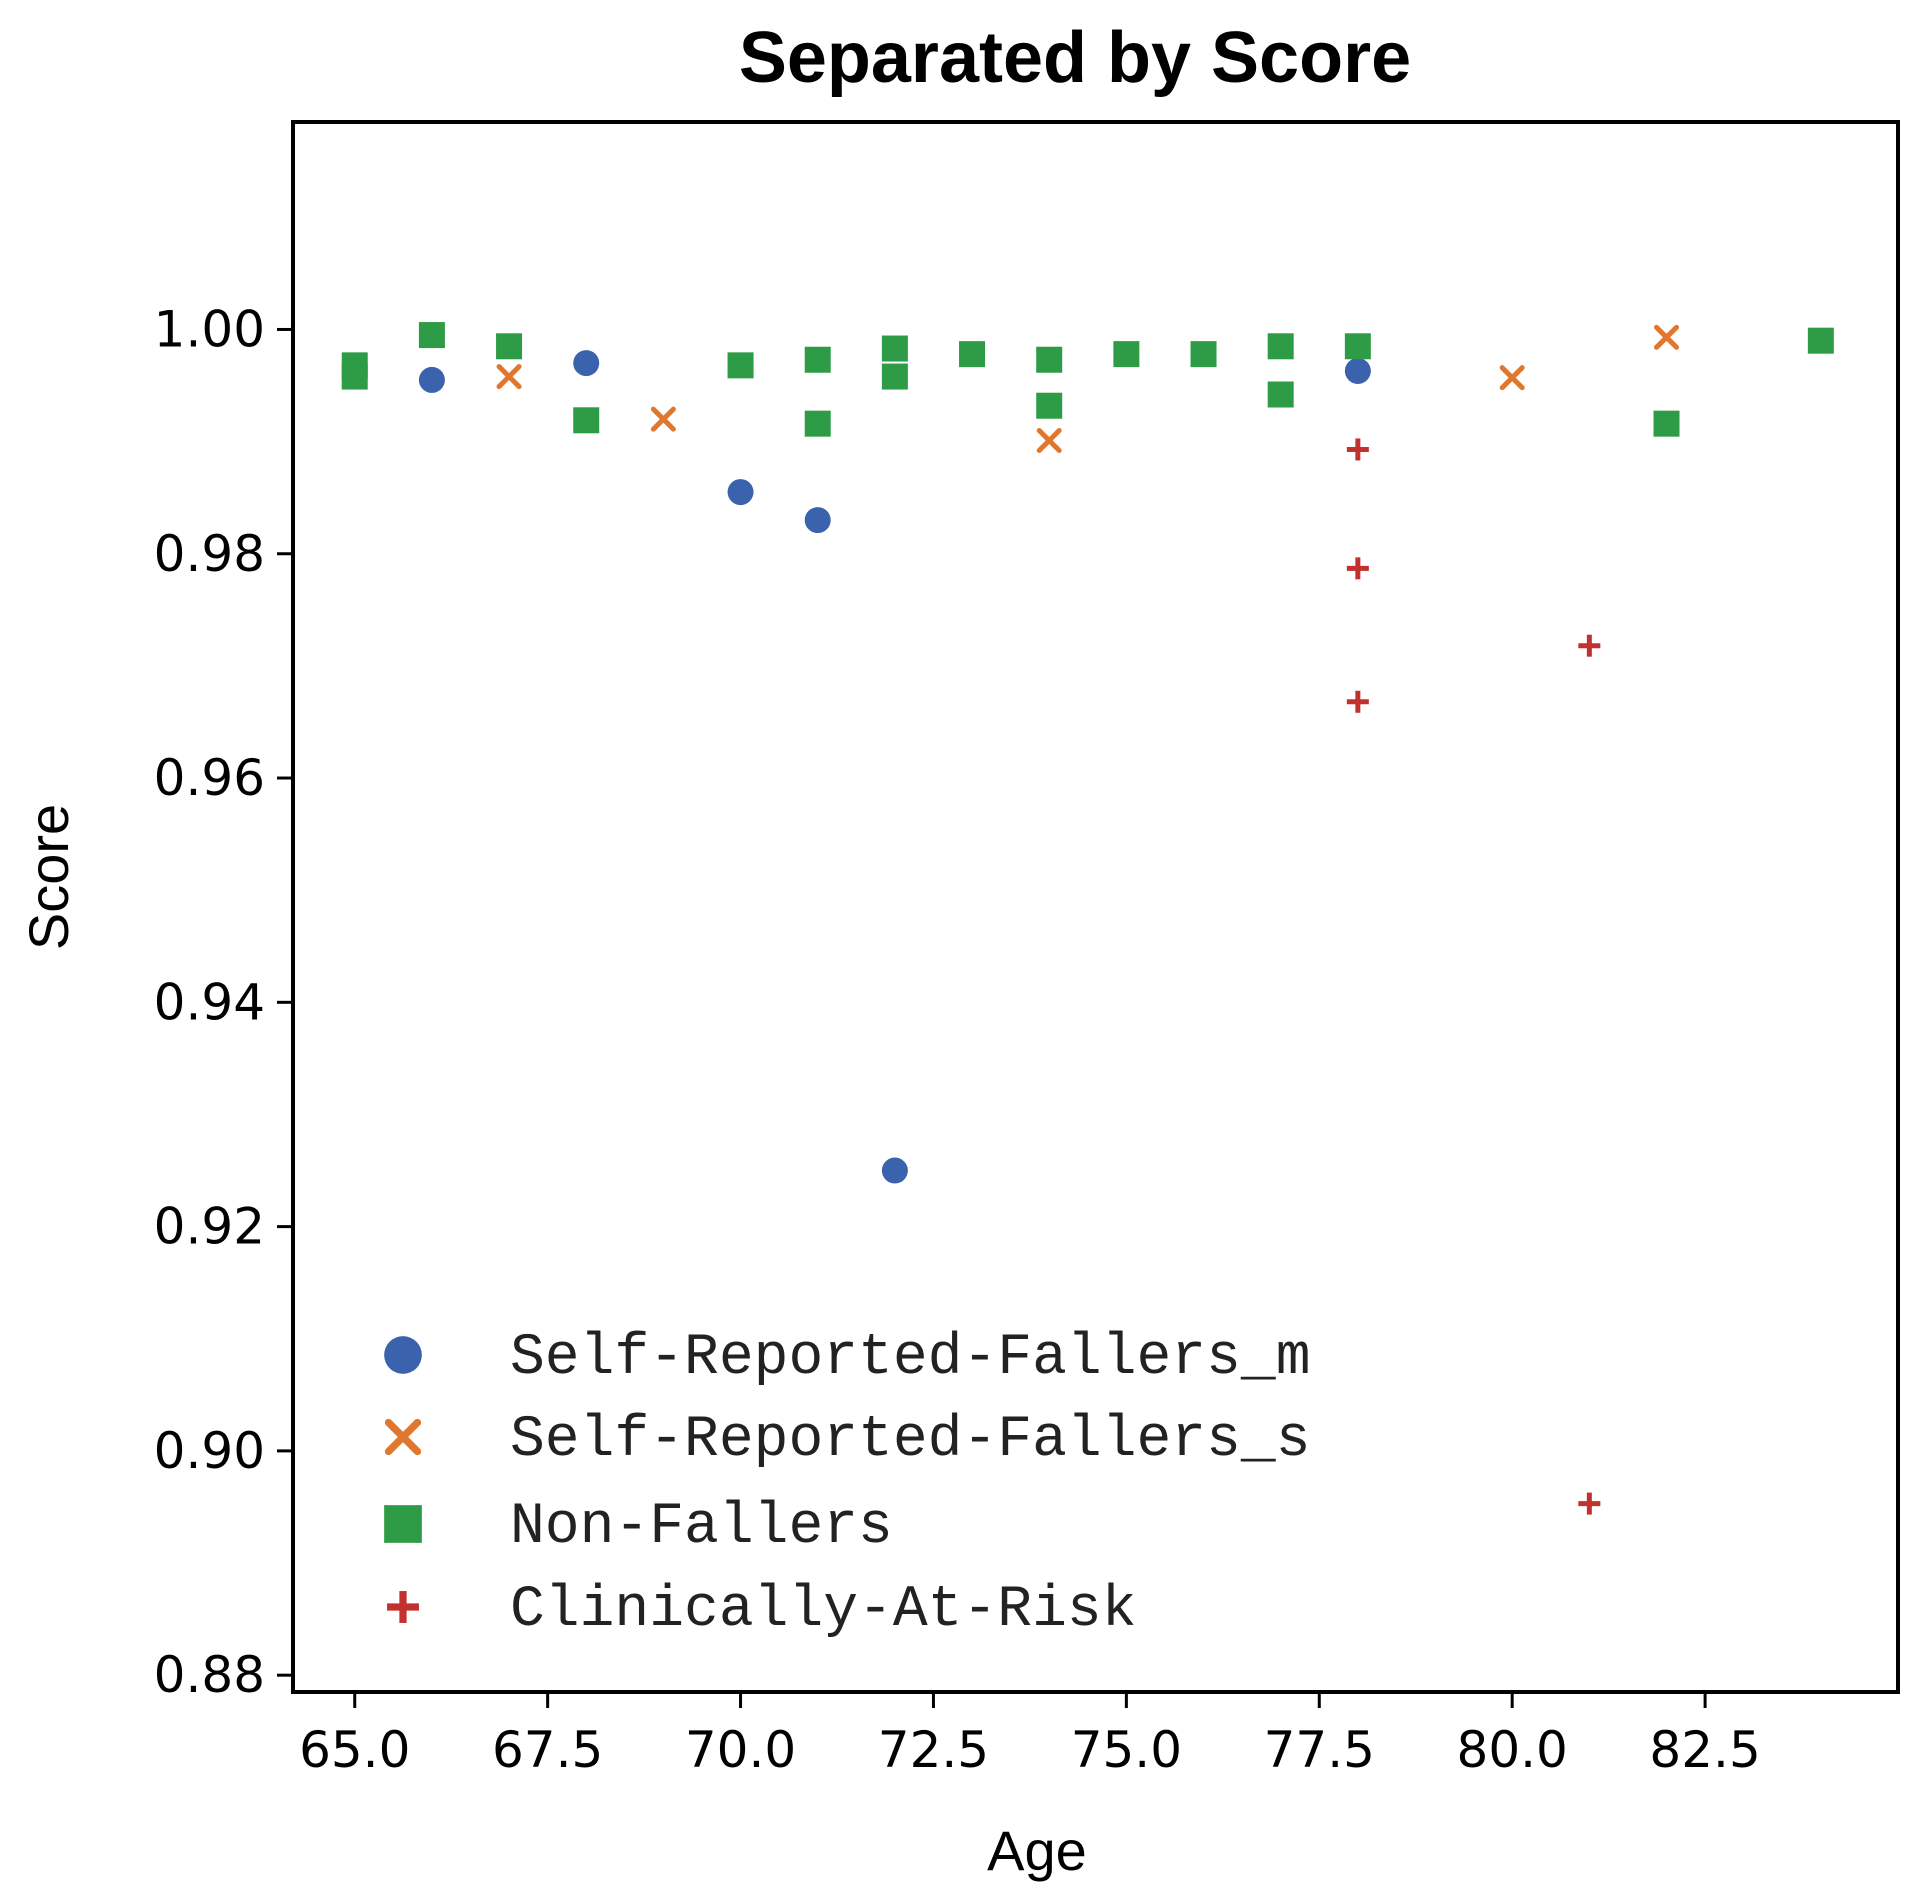 The width and height of the screenshot is (1923, 1896). Describe the element at coordinates (209, 1227) in the screenshot. I see `y-tick-label: 0.92` at that location.